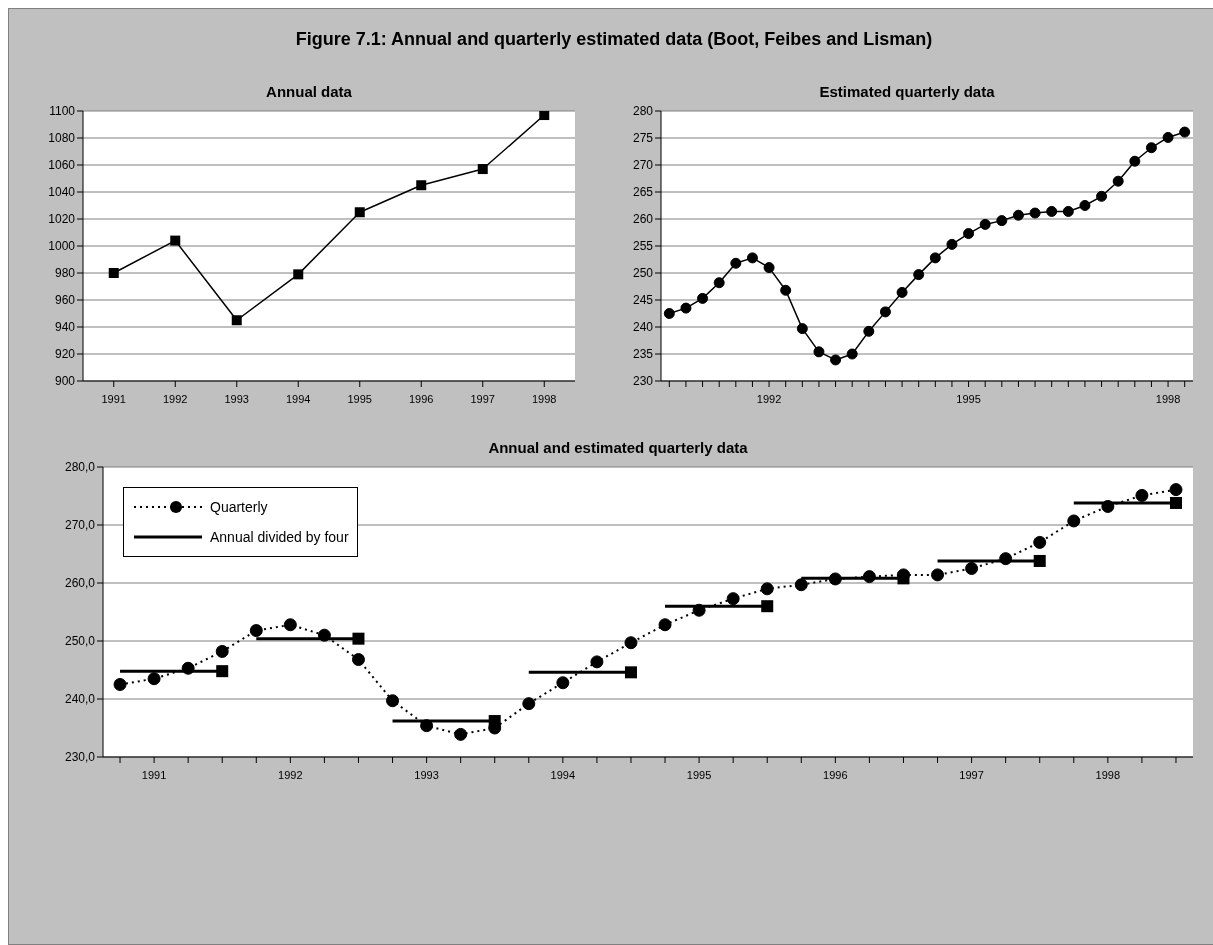  I want to click on y-tick-label: 280,0, so click(80, 467).